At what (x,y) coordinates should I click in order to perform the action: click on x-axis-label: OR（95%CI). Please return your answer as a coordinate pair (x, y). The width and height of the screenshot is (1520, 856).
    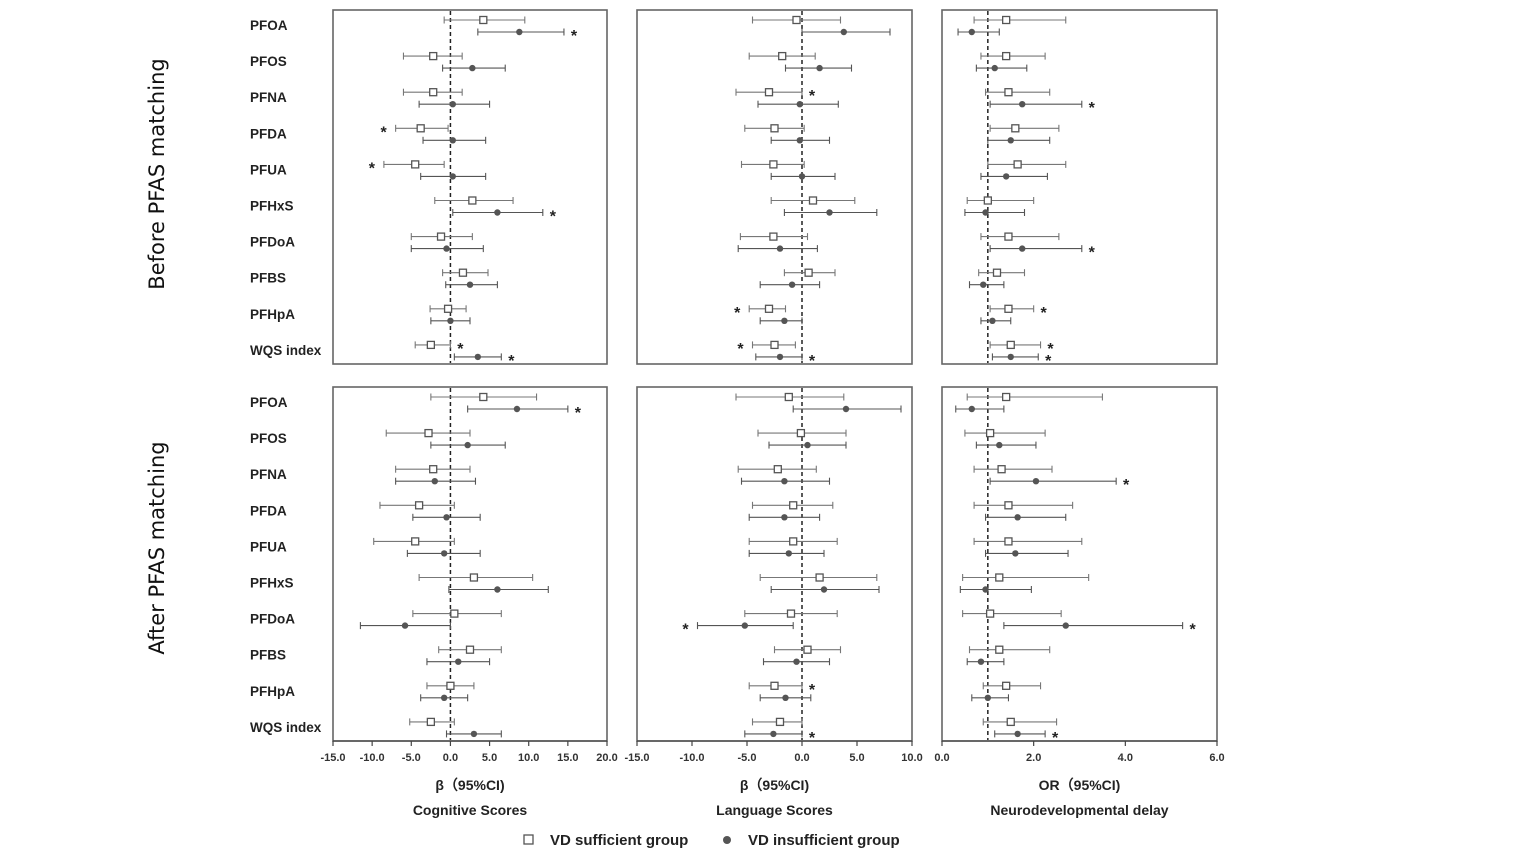
    Looking at the image, I should click on (1080, 785).